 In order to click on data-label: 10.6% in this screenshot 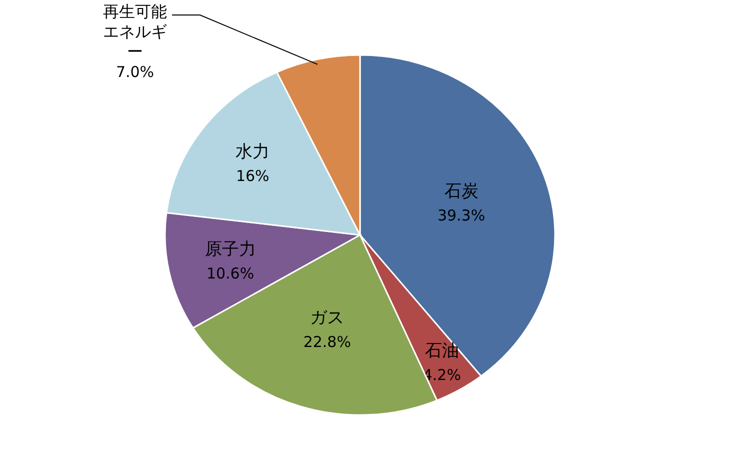, I will do `click(230, 273)`.